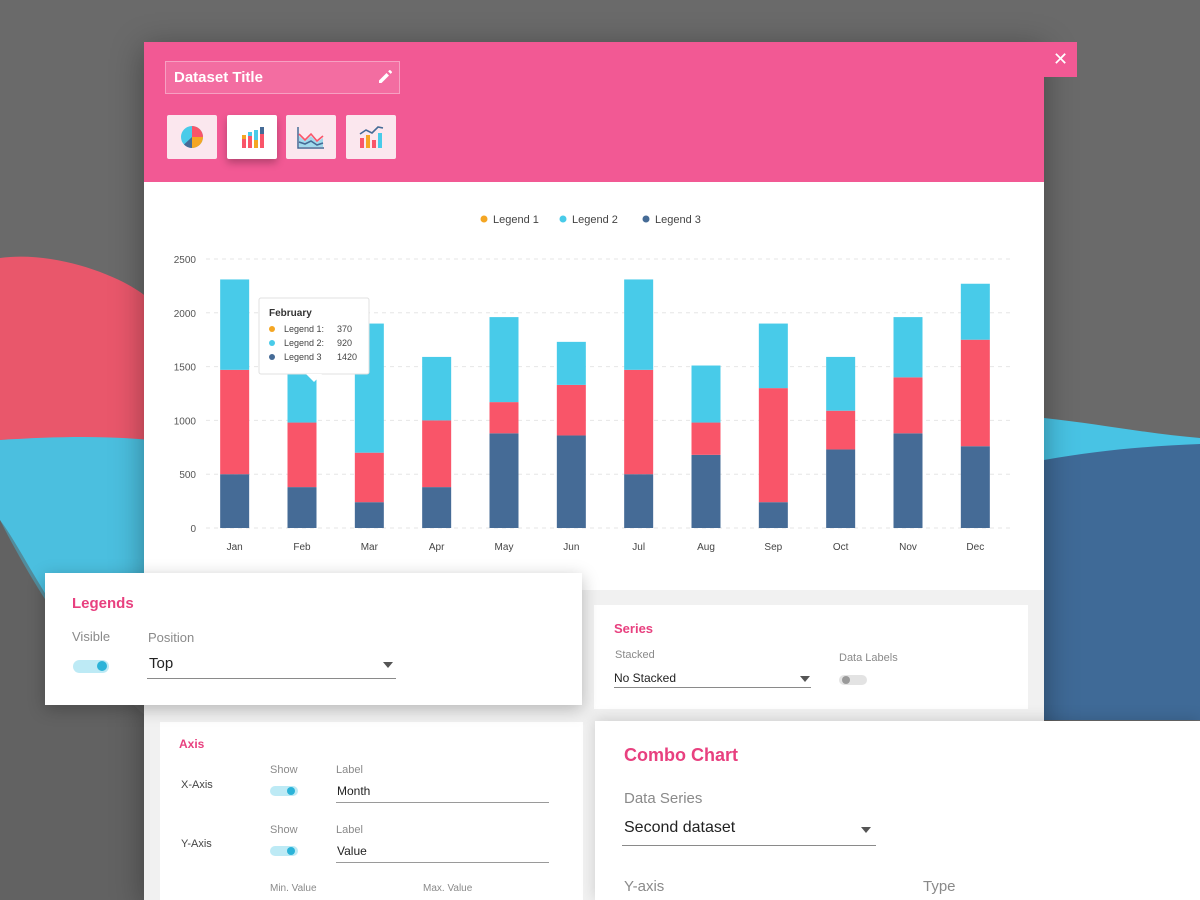 The image size is (1200, 900). I want to click on tooltip-value: 920, so click(344, 343).